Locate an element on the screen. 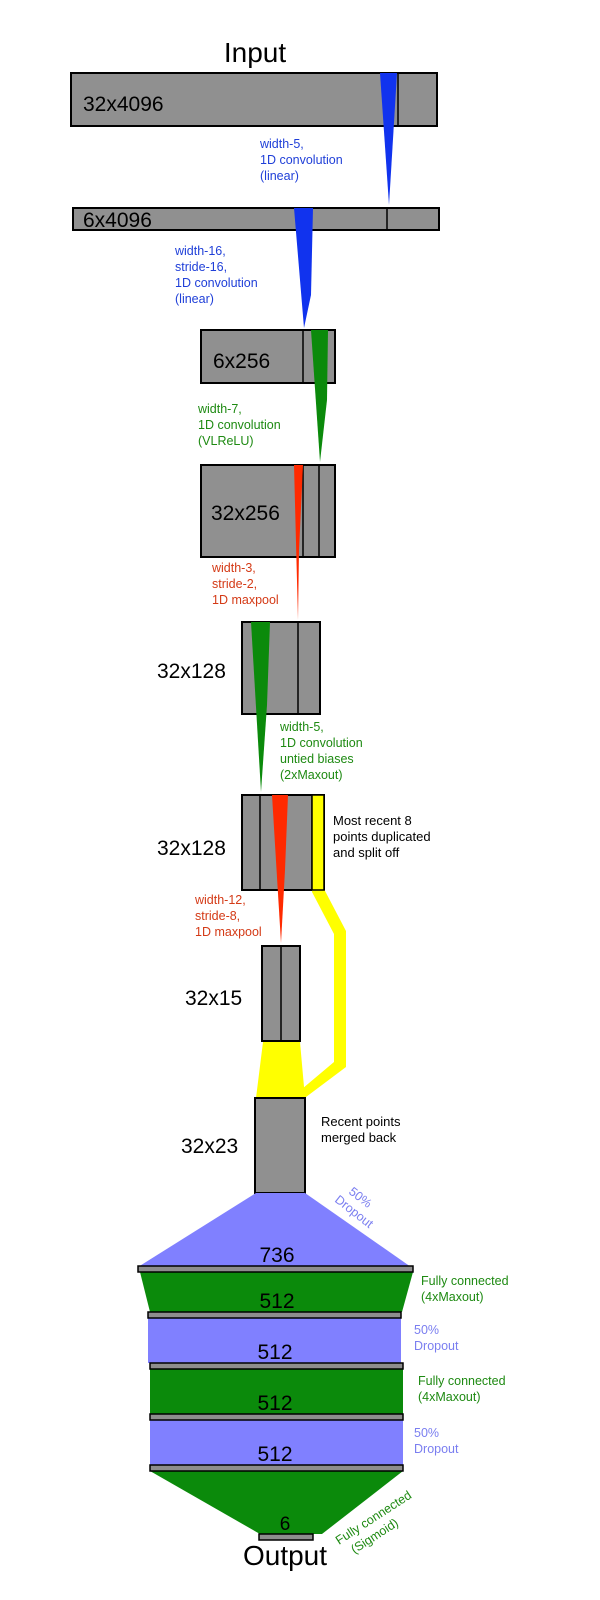 The image size is (600, 1600). layer-label: 6x4096 is located at coordinates (117, 220).